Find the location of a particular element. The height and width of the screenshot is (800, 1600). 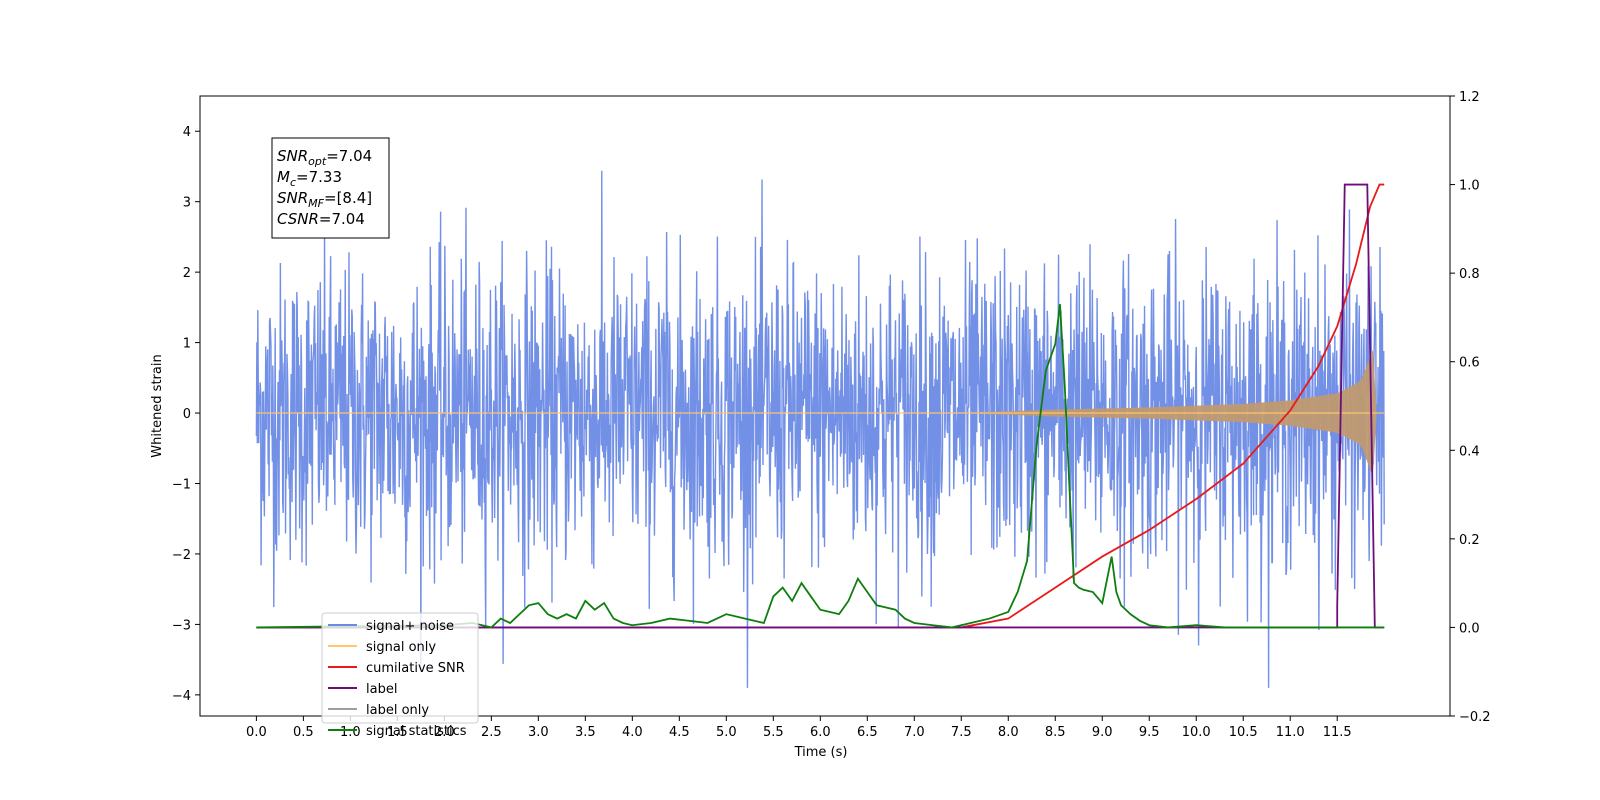

y-tick-label: −2 is located at coordinates (181, 555).